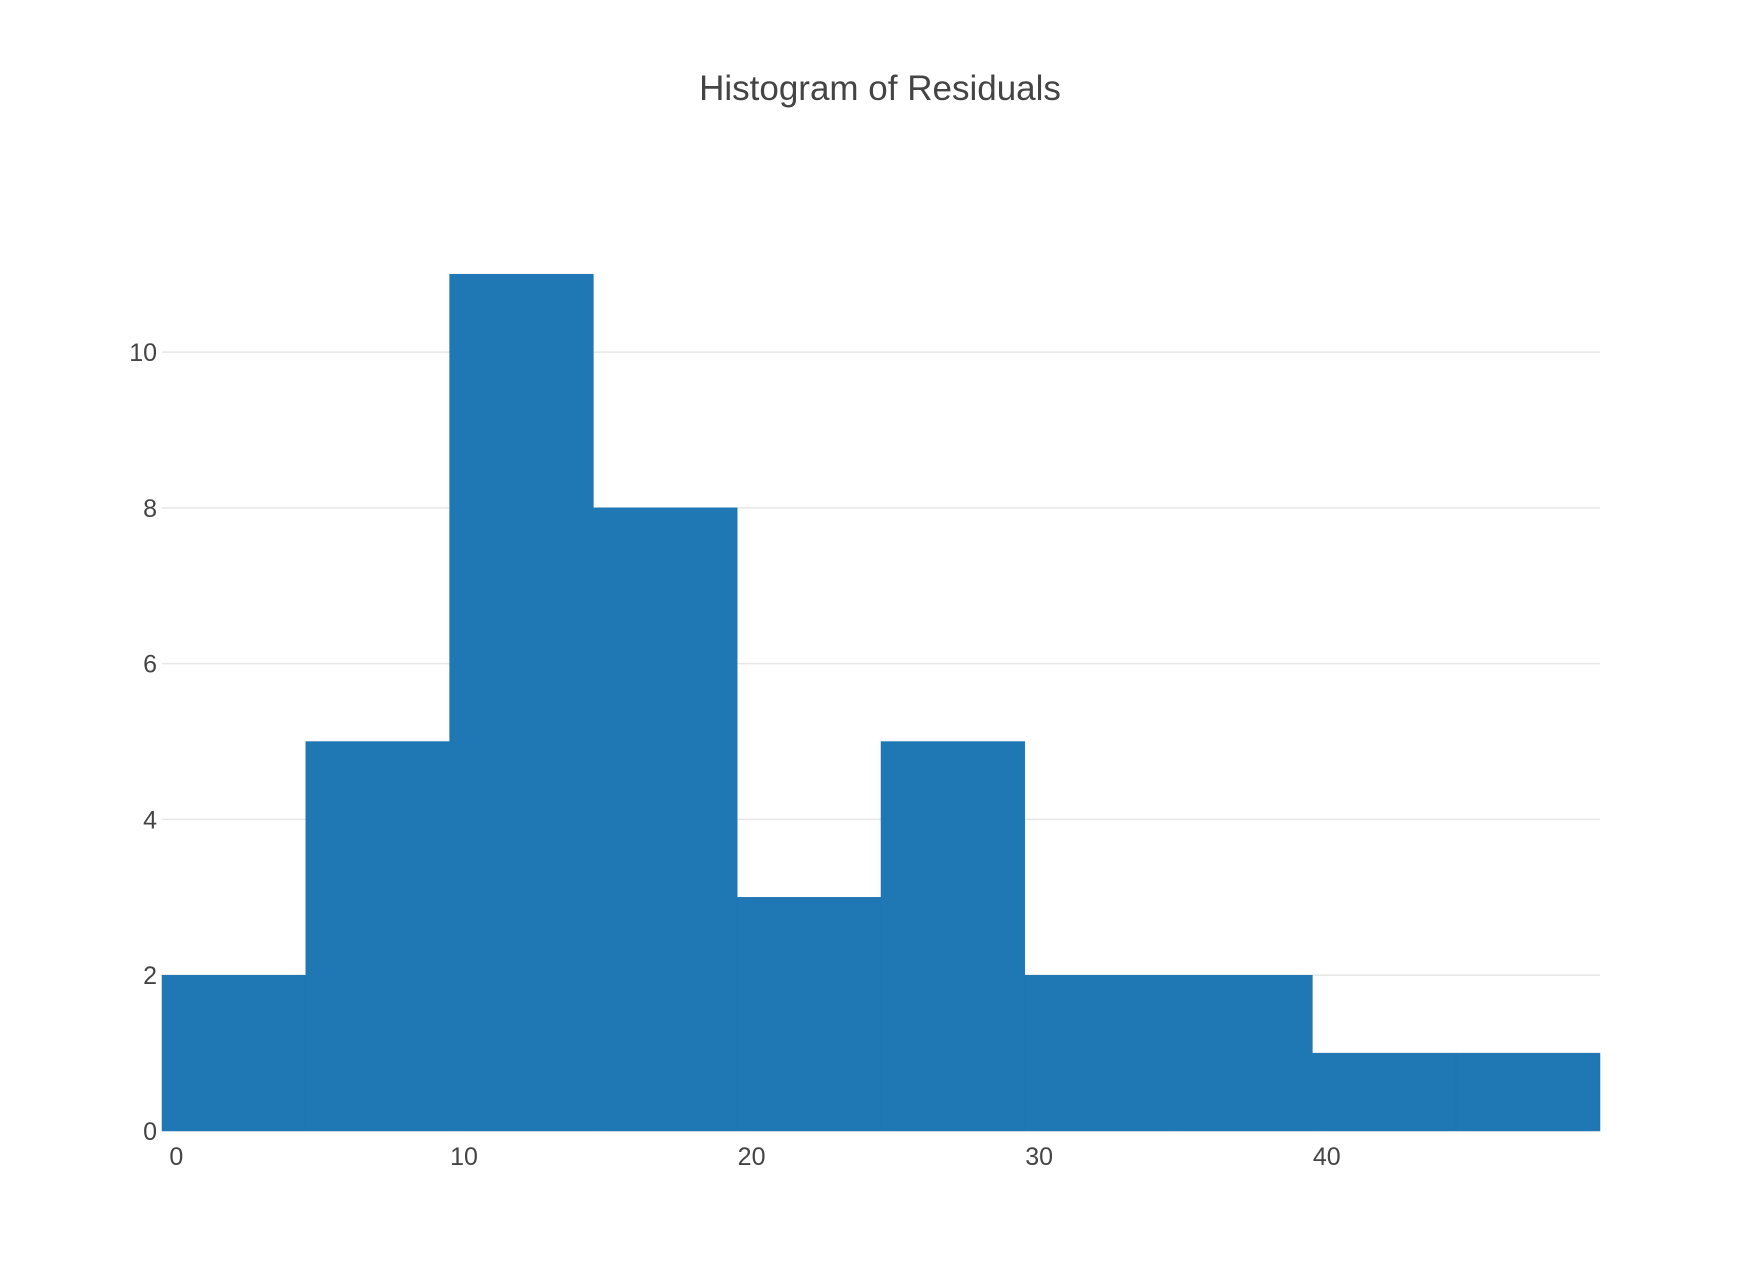 The height and width of the screenshot is (1284, 1750). I want to click on y-tick-label: 10, so click(143, 353).